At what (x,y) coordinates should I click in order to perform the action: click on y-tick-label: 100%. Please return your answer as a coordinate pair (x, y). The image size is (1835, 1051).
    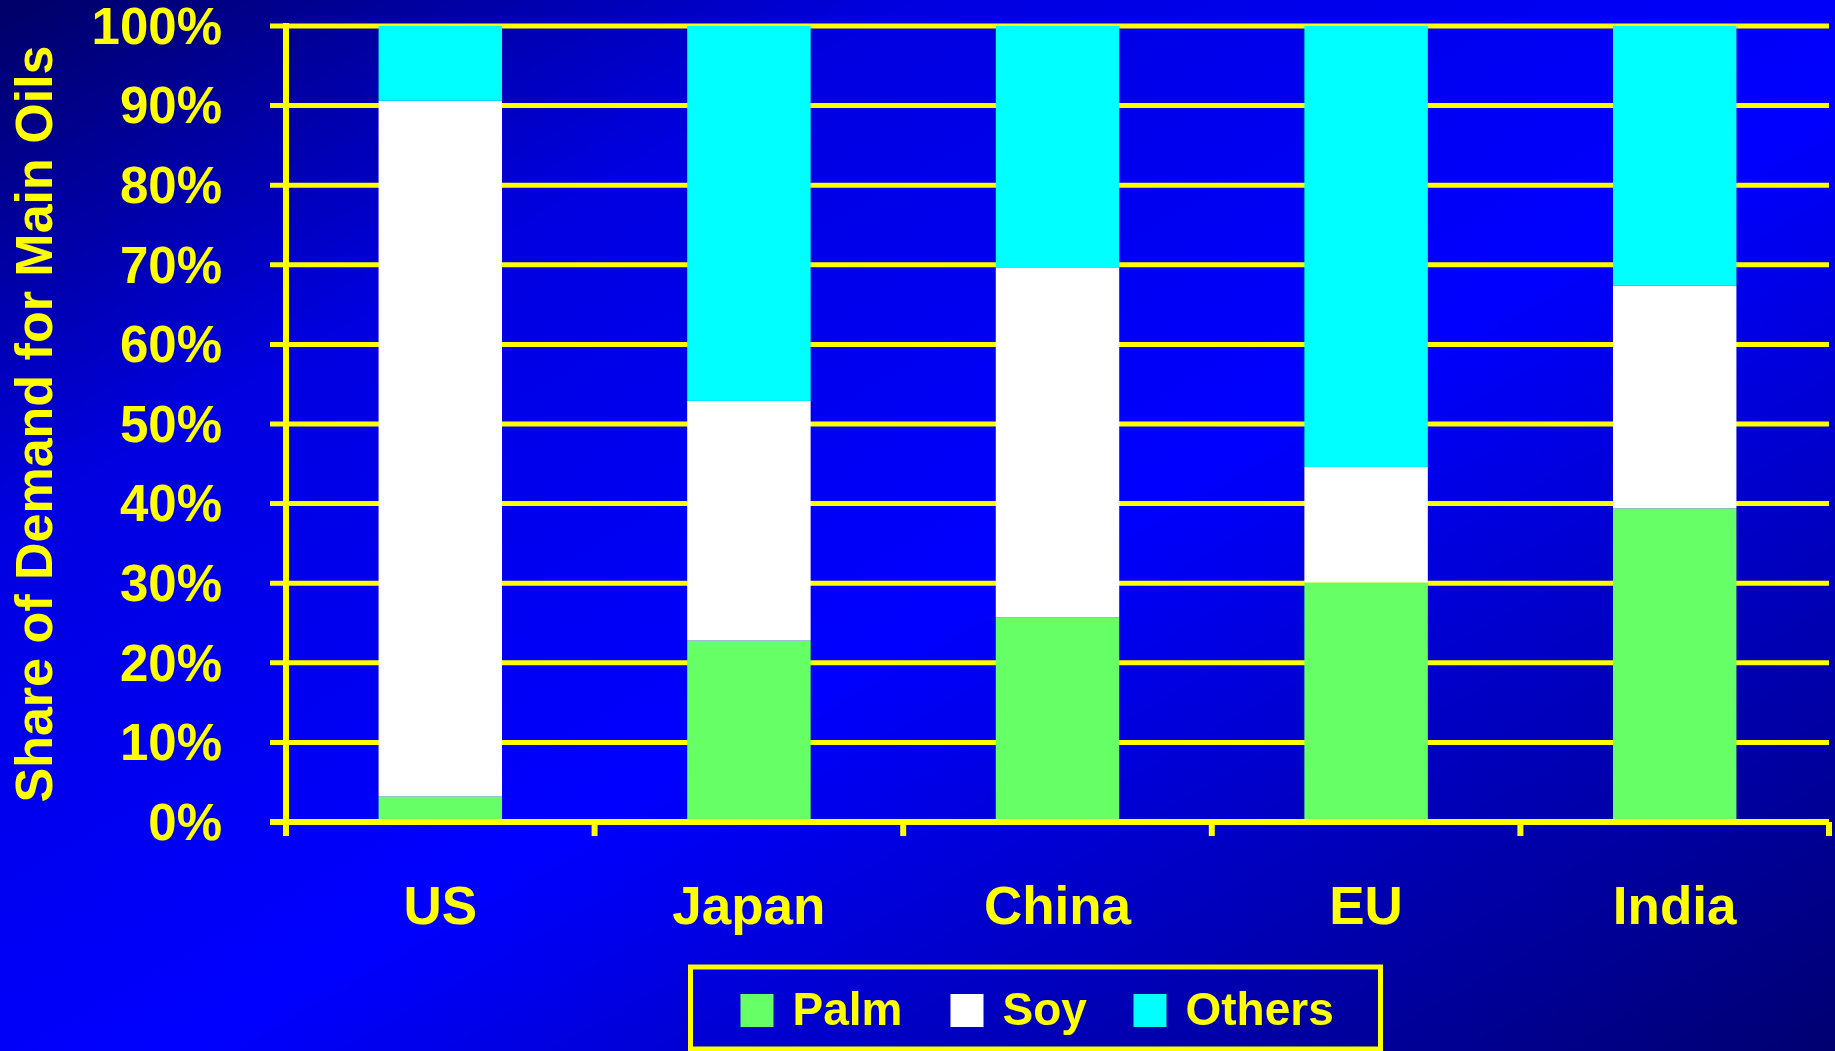
    Looking at the image, I should click on (156, 27).